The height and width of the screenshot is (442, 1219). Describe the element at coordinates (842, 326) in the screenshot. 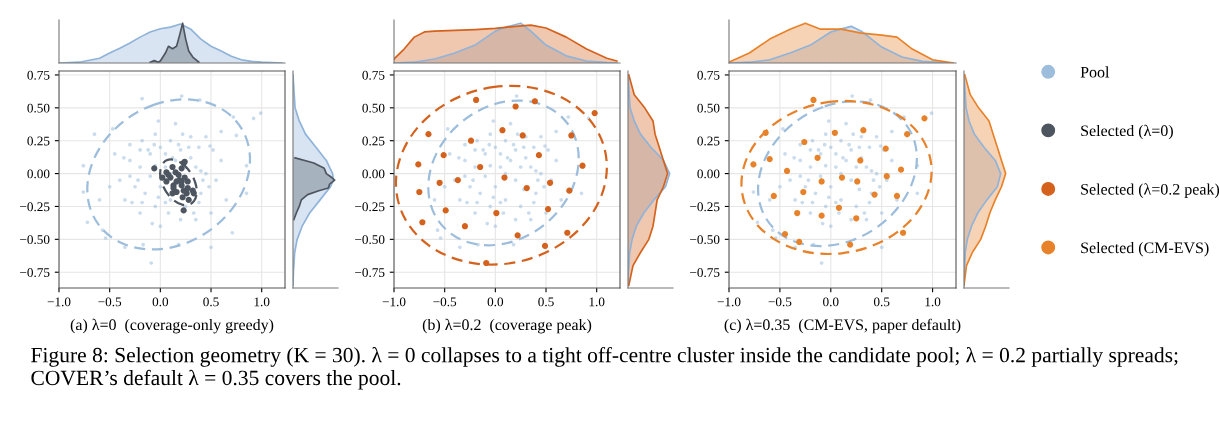

I see `x-axis-title: (c) λ=0.35 (CM-EVS, paper default)` at that location.